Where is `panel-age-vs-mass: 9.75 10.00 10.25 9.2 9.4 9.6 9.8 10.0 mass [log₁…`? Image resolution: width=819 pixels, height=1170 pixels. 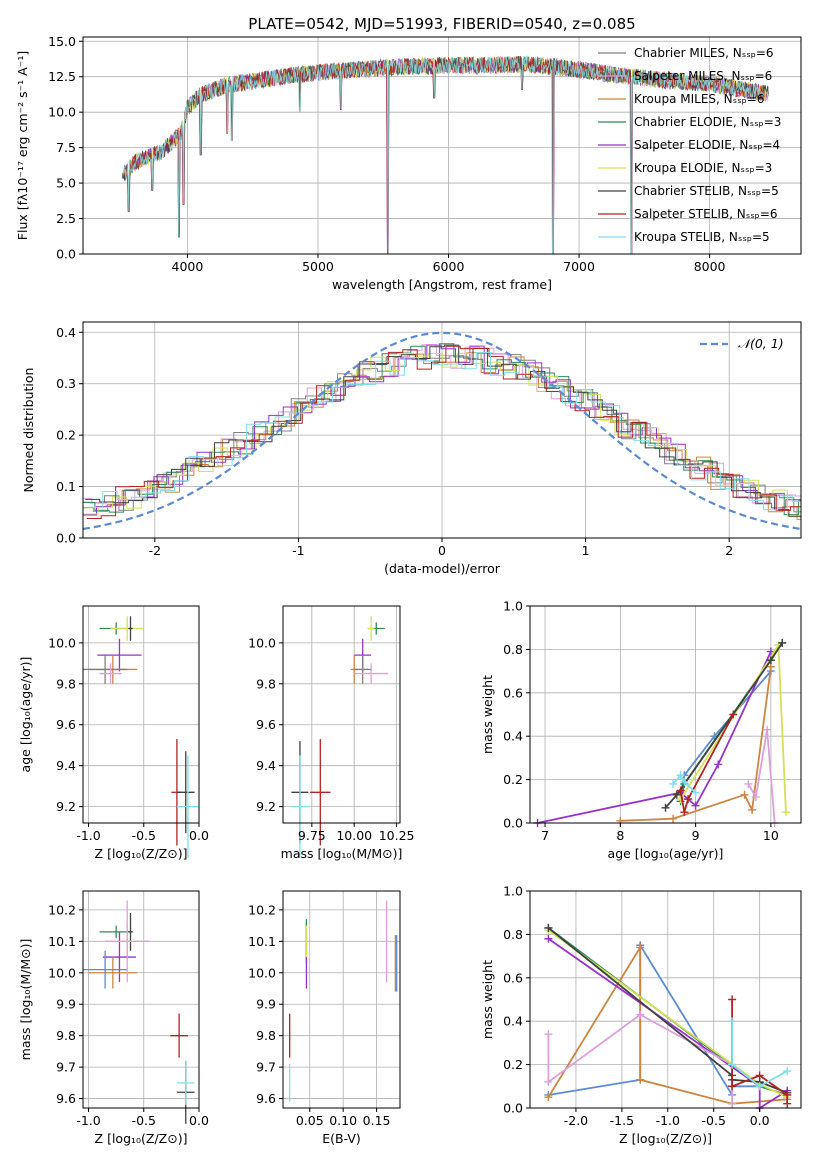
panel-age-vs-mass: 9.75 10.00 10.25 9.2 9.4 9.6 9.8 10.0 mass [log₁… is located at coordinates (331, 733).